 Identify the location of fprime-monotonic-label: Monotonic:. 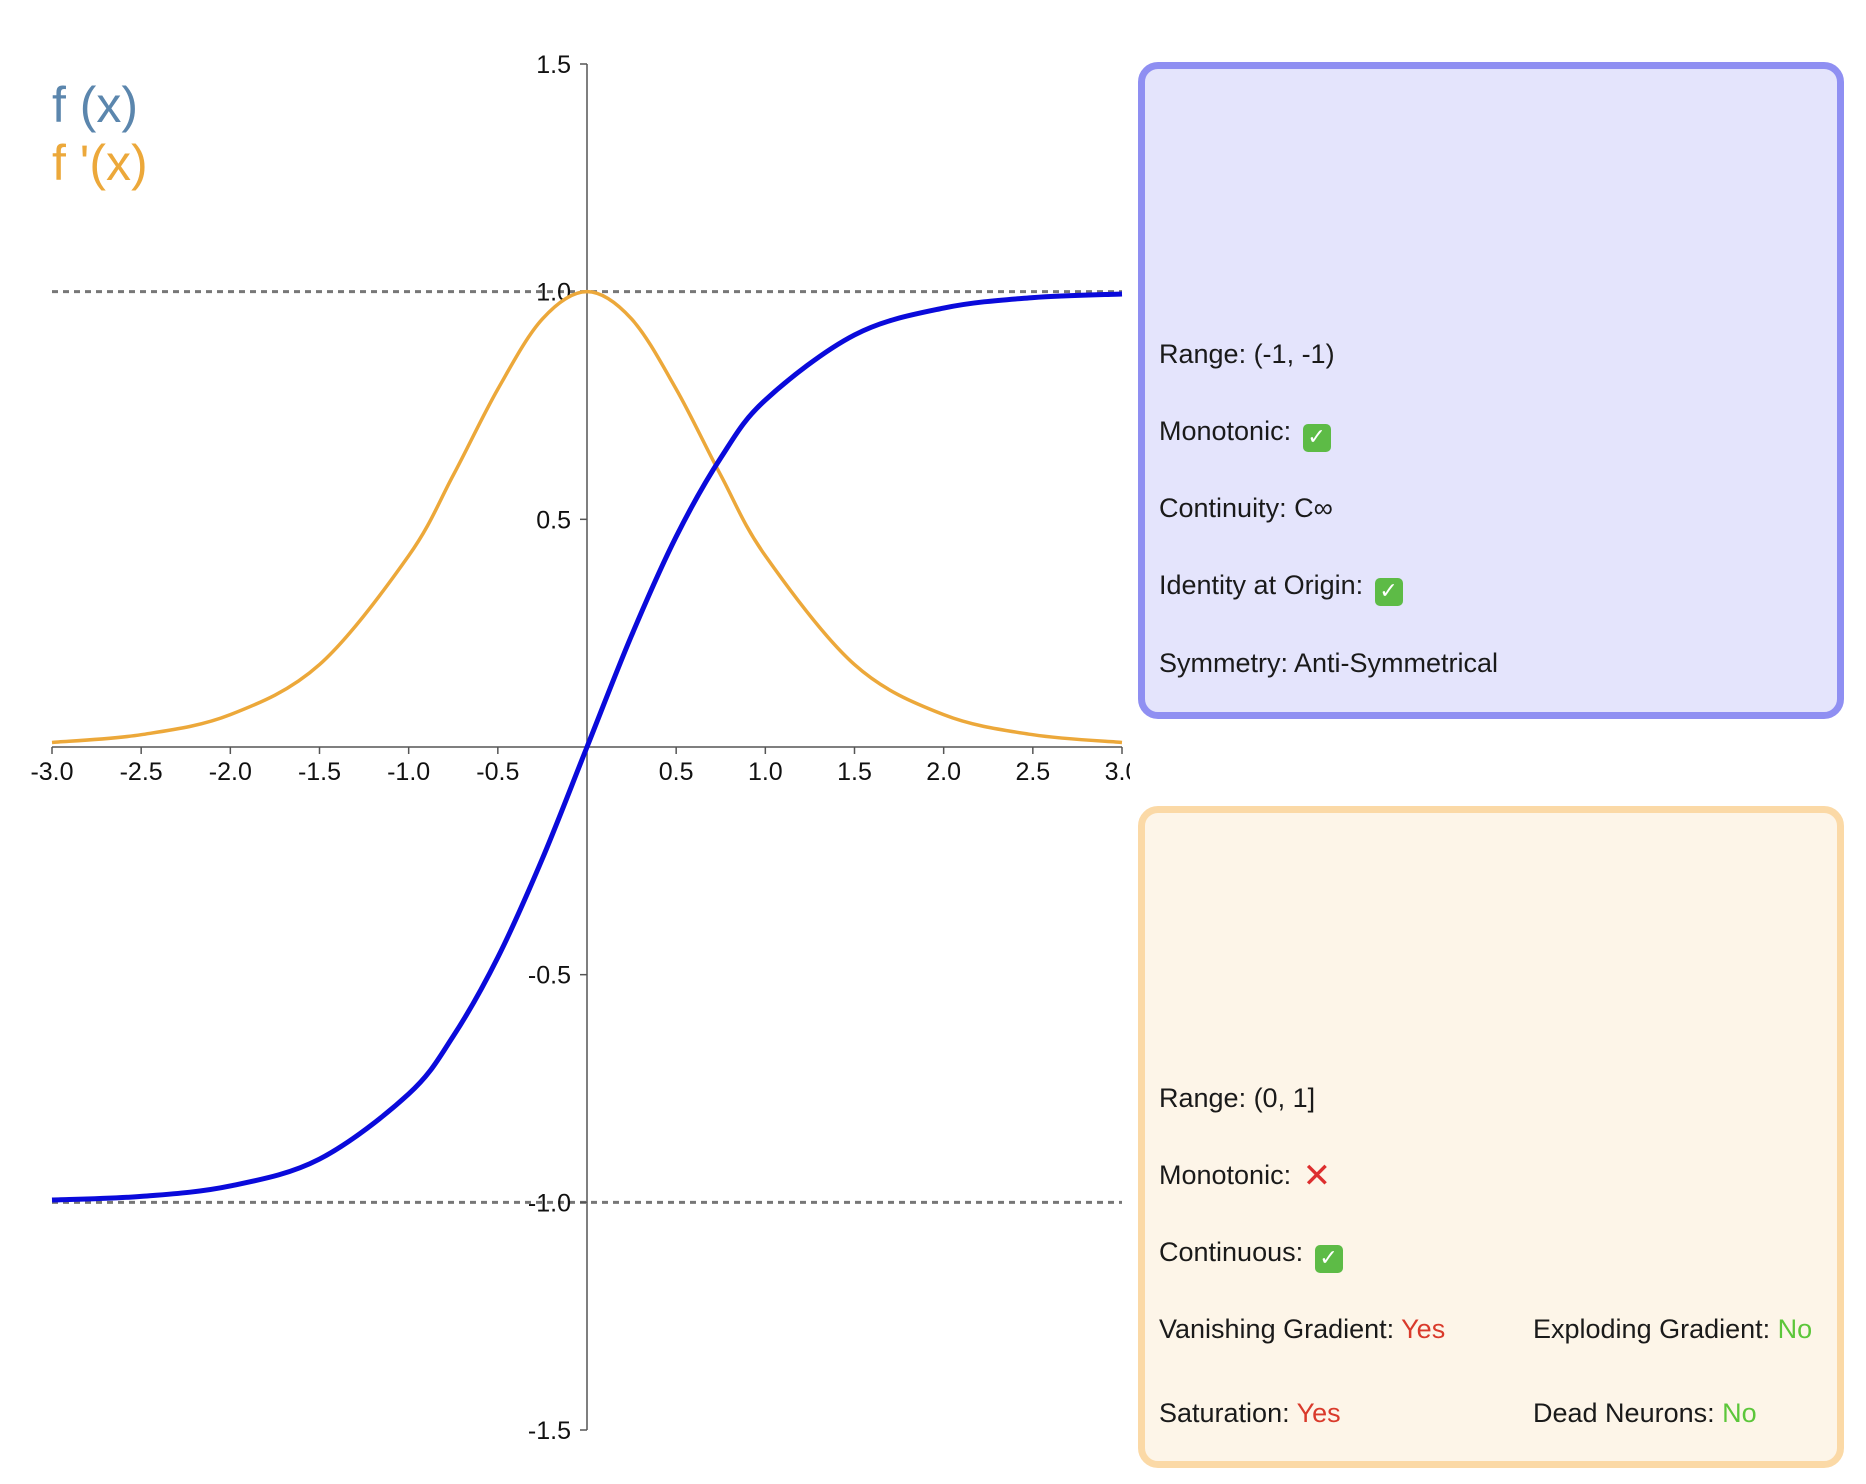
(1225, 1175).